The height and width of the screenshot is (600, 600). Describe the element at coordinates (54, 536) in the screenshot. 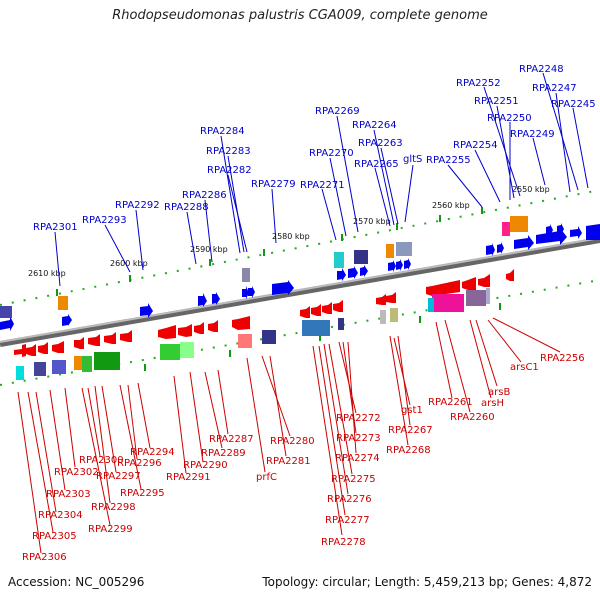

I see `gene-label: RPA2305` at that location.